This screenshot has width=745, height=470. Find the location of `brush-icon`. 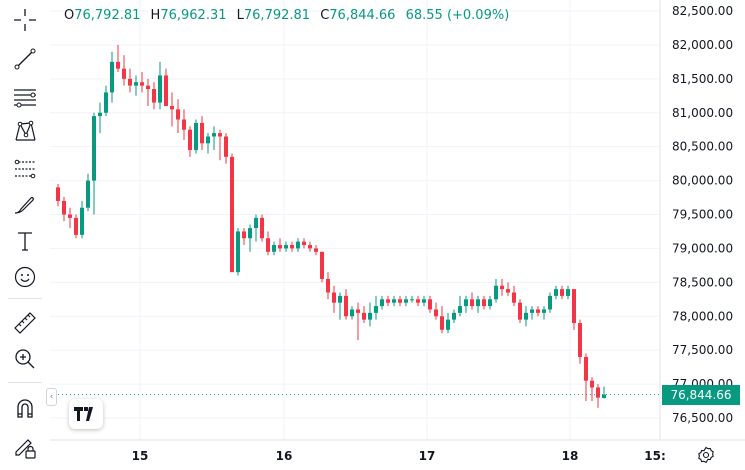

brush-icon is located at coordinates (24, 205).